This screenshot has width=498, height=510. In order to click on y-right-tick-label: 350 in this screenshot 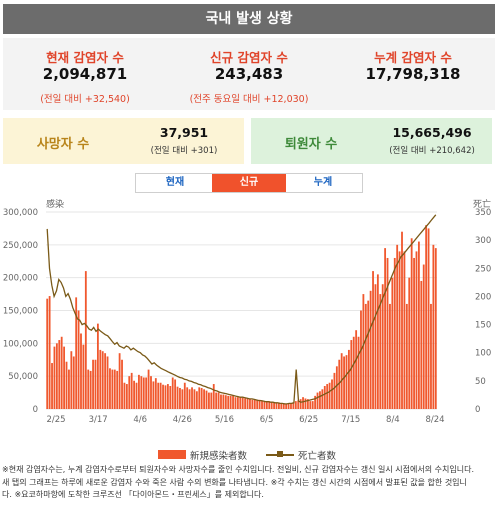, I will do `click(483, 213)`.